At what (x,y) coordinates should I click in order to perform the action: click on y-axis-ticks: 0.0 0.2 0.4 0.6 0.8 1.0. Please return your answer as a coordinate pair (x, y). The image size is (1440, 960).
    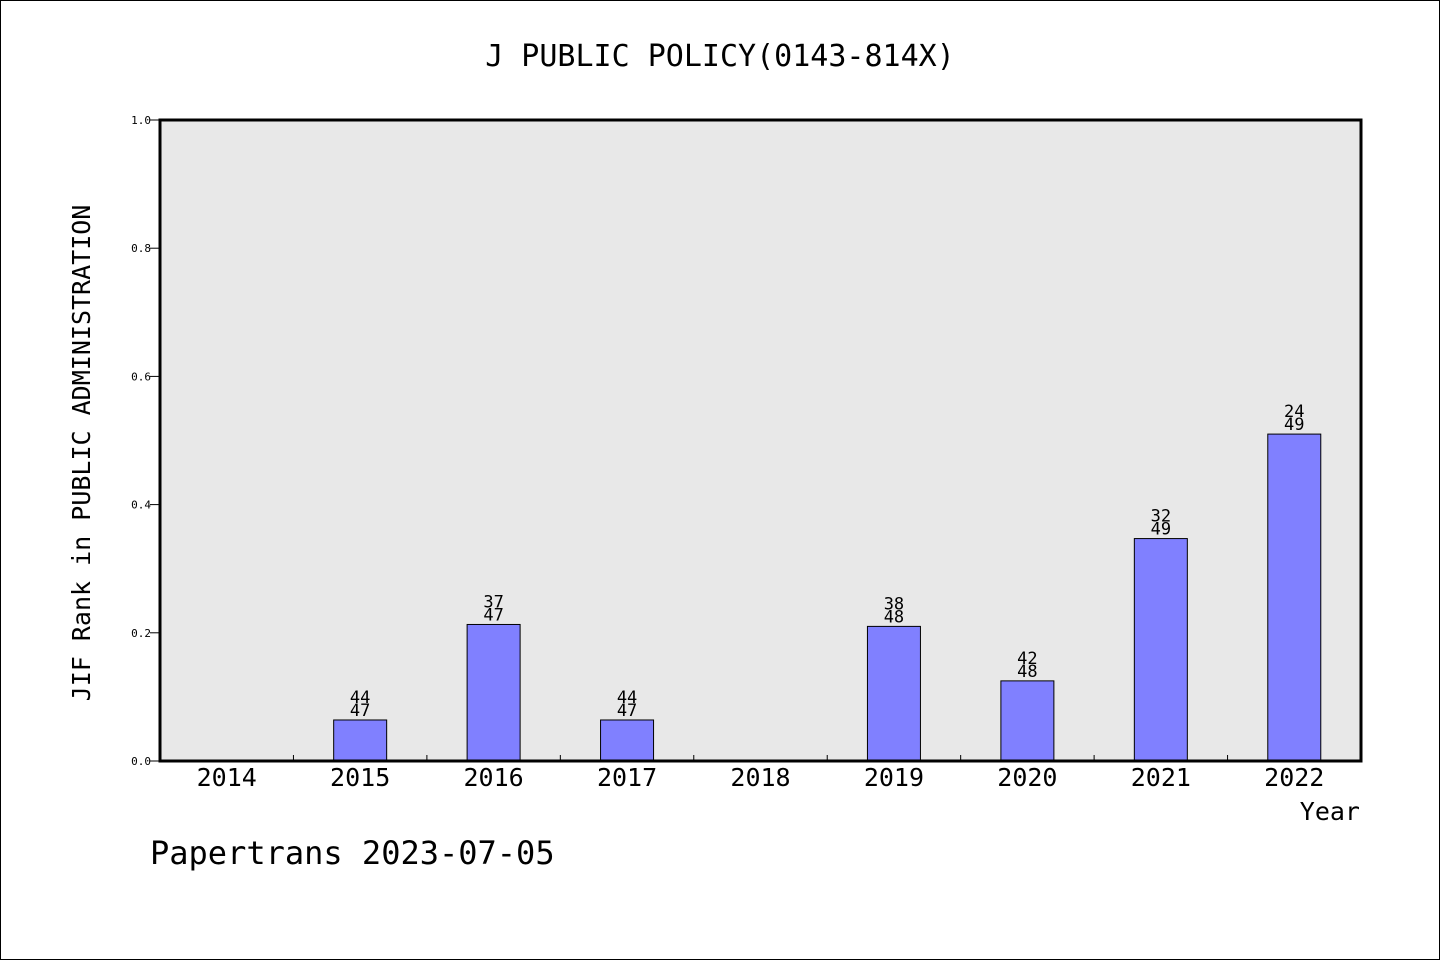
    Looking at the image, I should click on (145, 441).